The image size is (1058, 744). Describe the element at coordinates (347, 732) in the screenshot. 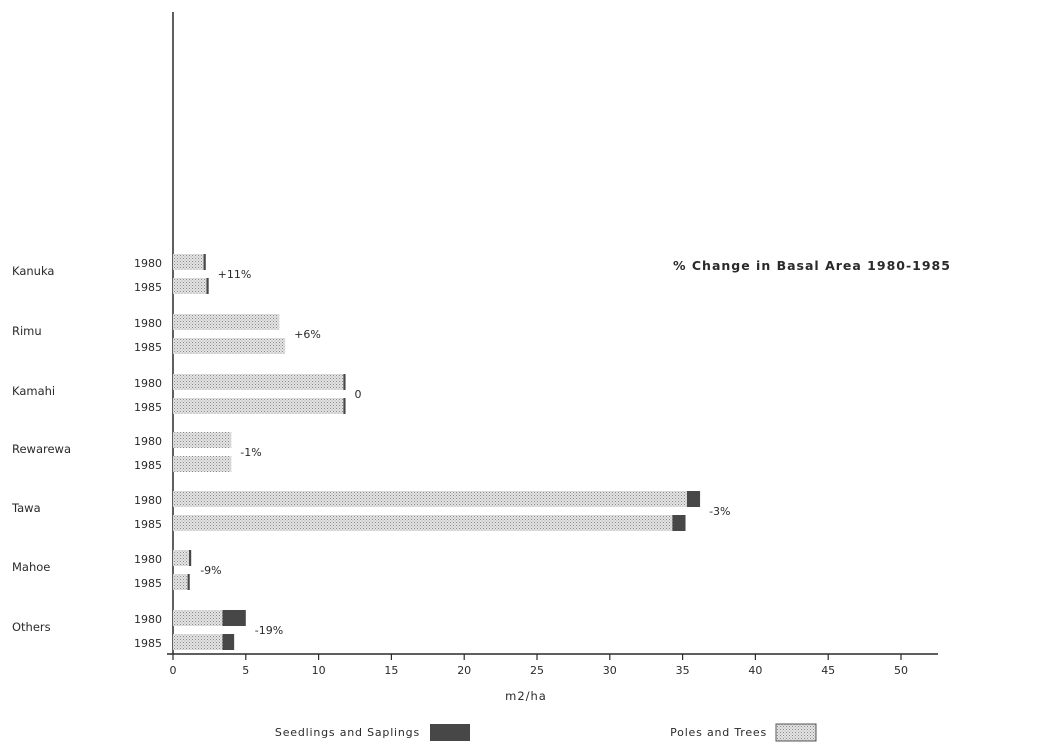

I see `legend-label-seedlings: Seedlings and Saplings` at that location.